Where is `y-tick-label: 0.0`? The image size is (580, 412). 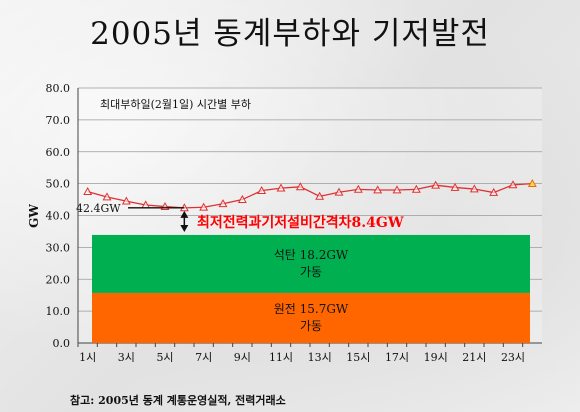 y-tick-label: 0.0 is located at coordinates (62, 343).